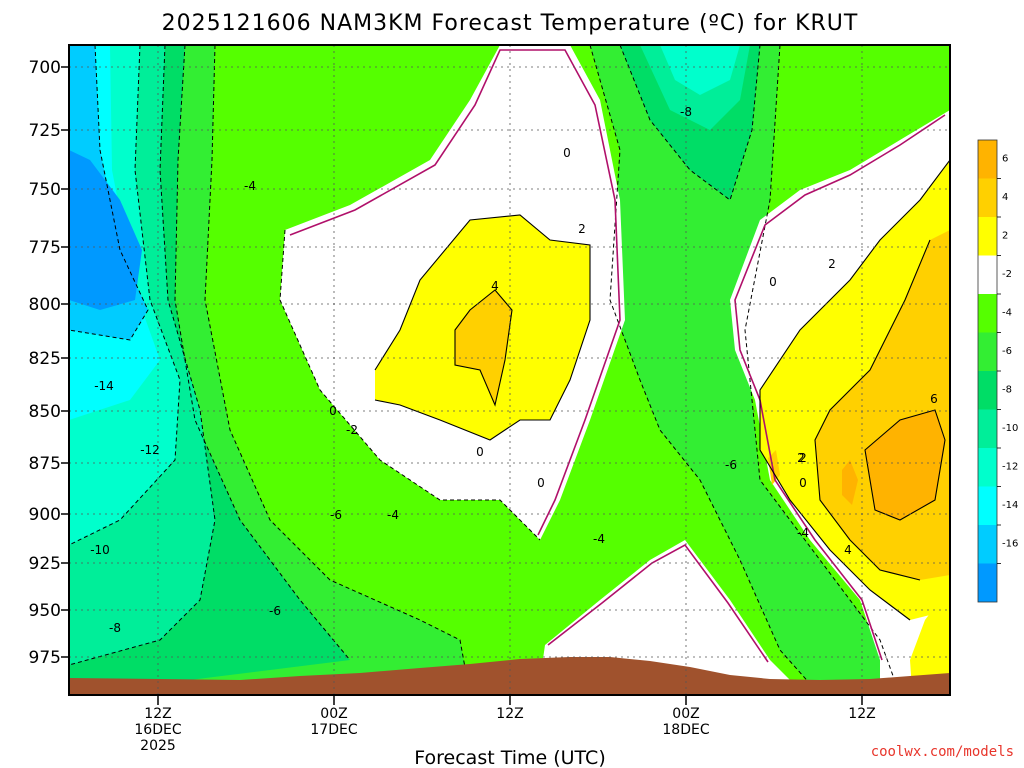 This screenshot has width=1024, height=768. Describe the element at coordinates (690, 123) in the screenshot. I see `contour-dashed-minus-8-mid` at that location.